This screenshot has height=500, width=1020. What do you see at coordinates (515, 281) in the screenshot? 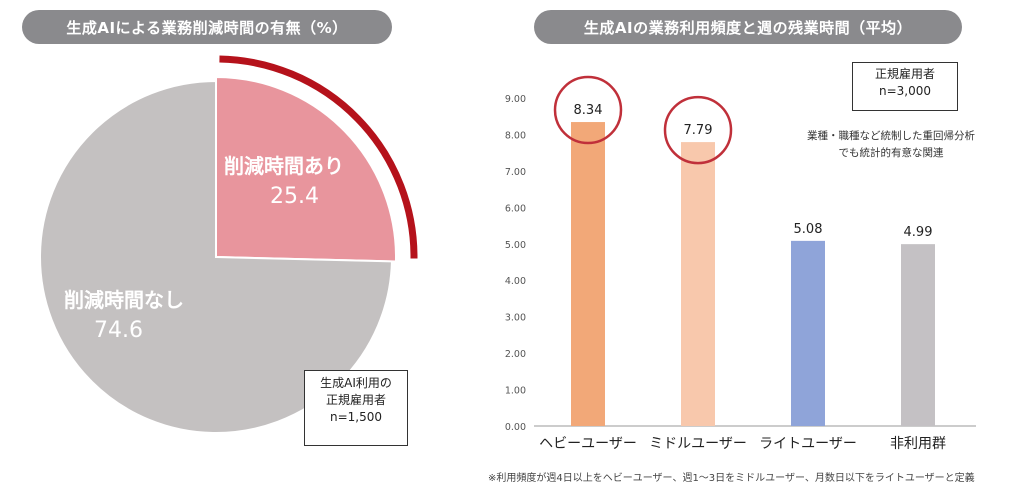
I see `y-tick-label: 4.00` at bounding box center [515, 281].